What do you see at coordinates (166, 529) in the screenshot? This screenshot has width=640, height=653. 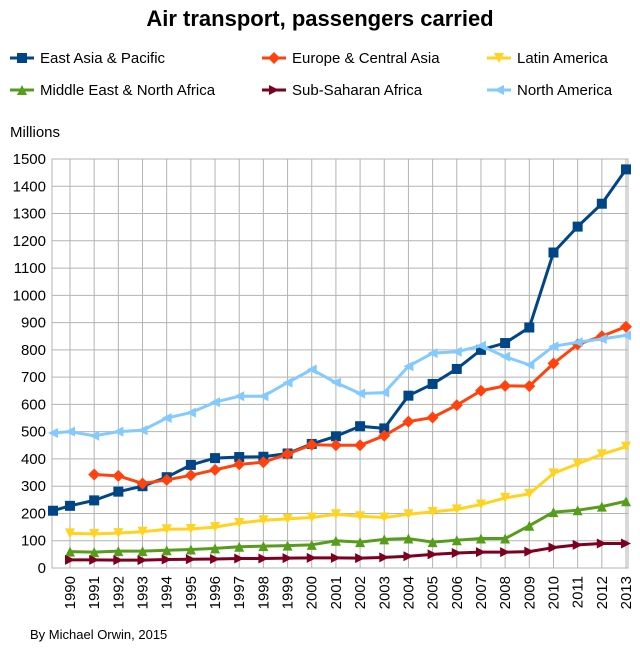 I see `data-point-latin-america-1994` at bounding box center [166, 529].